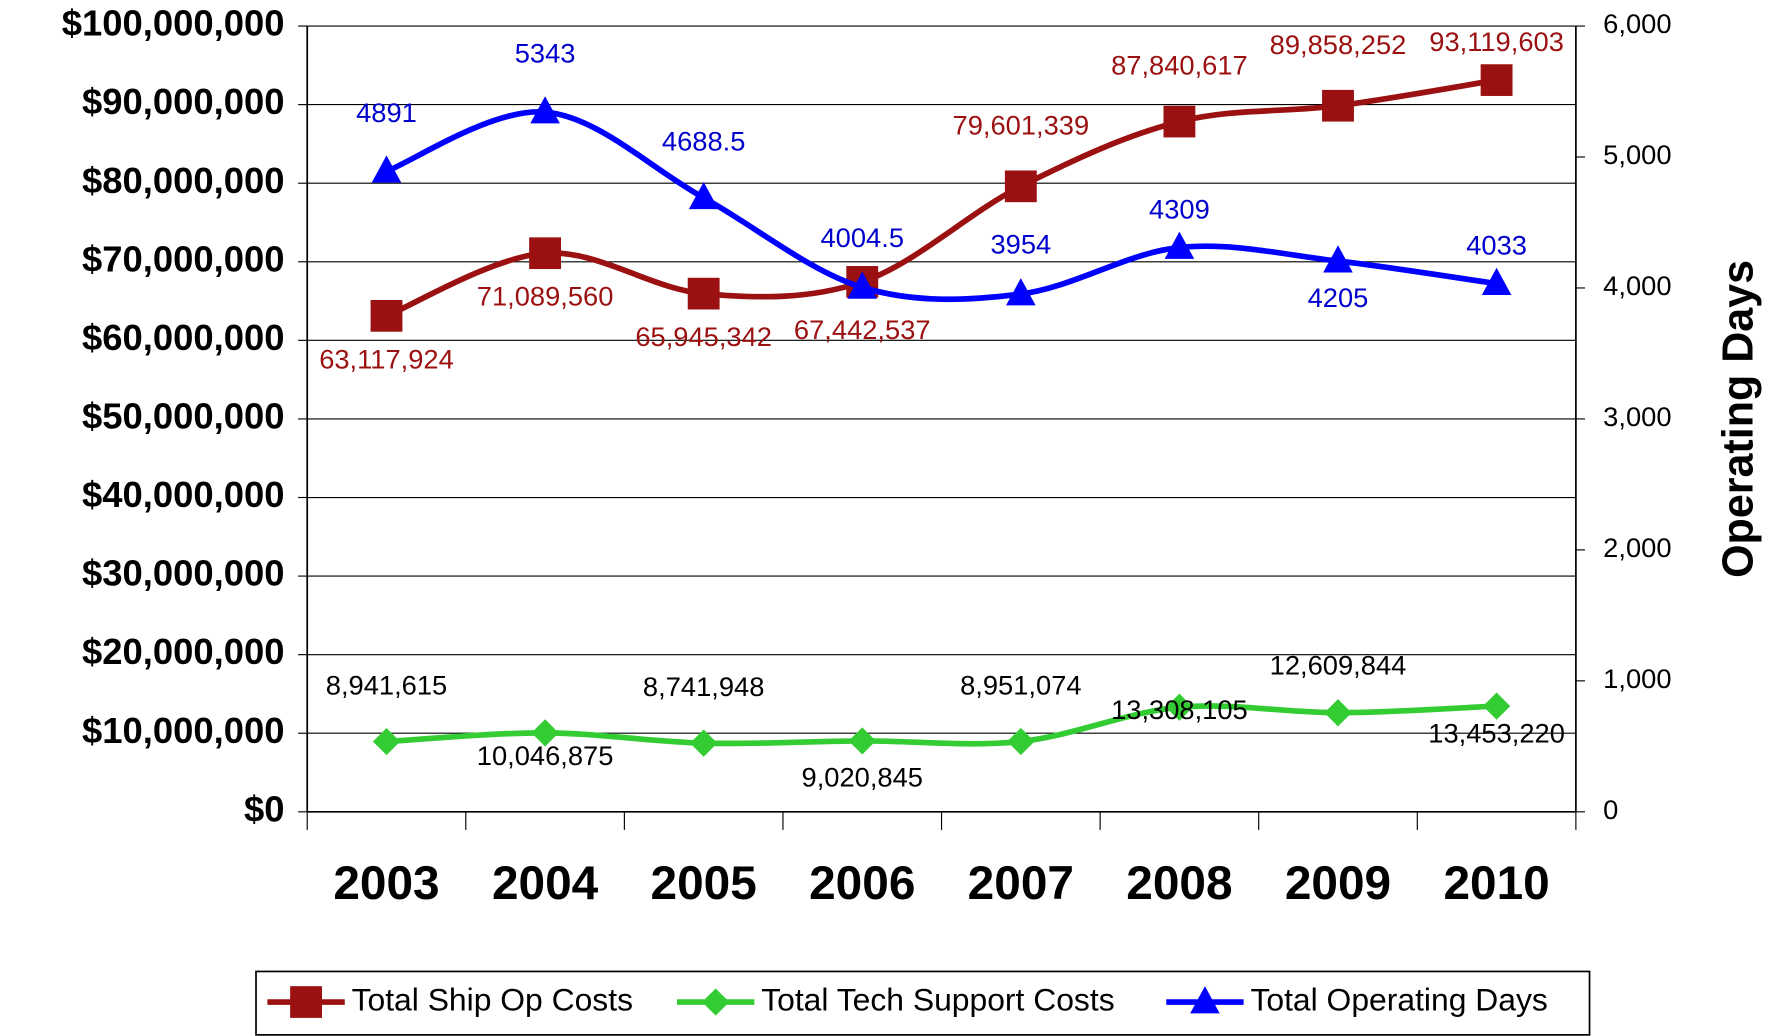 Image resolution: width=1775 pixels, height=1036 pixels. Describe the element at coordinates (183, 337) in the screenshot. I see `y-tick-label: $60,000,000` at that location.